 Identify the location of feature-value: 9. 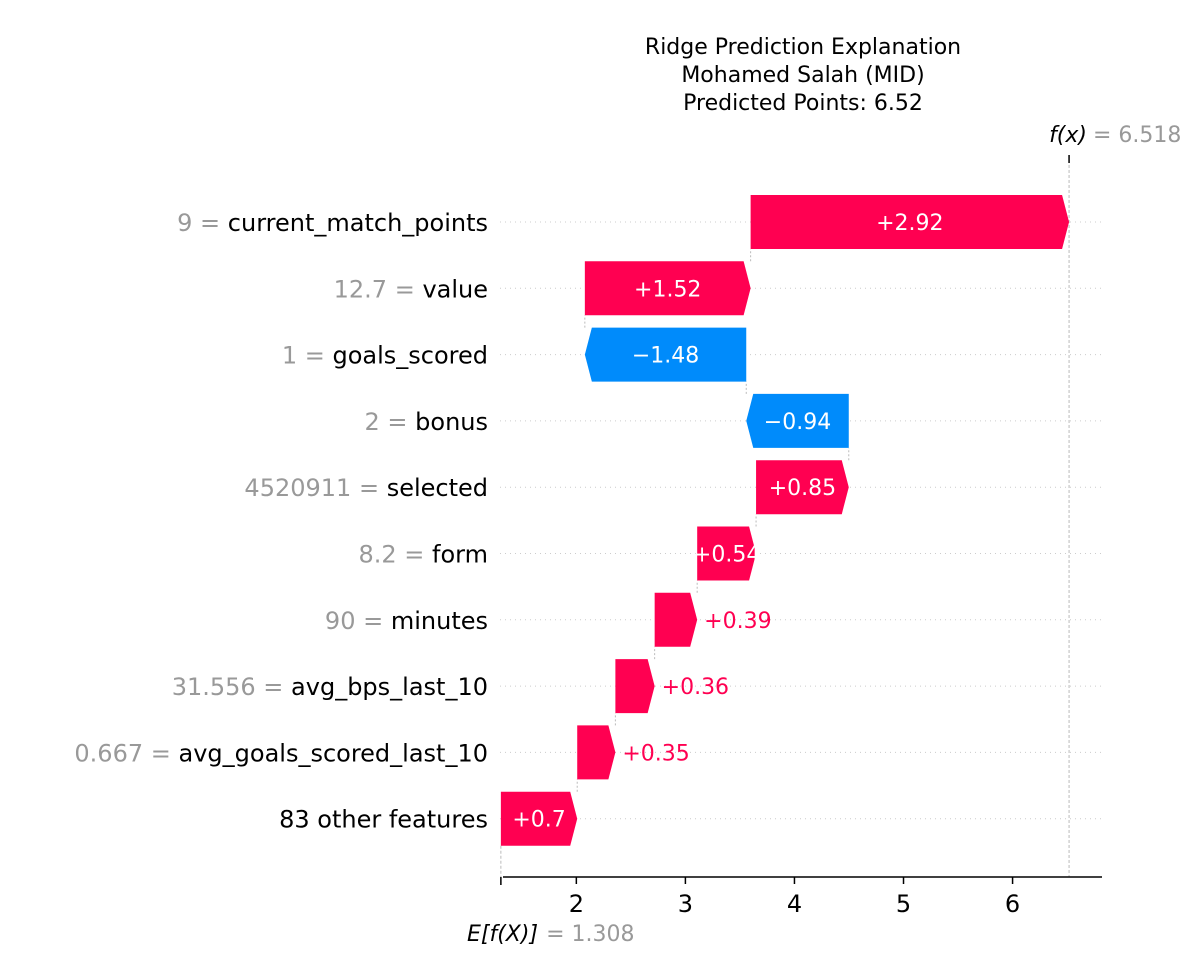
(184, 223).